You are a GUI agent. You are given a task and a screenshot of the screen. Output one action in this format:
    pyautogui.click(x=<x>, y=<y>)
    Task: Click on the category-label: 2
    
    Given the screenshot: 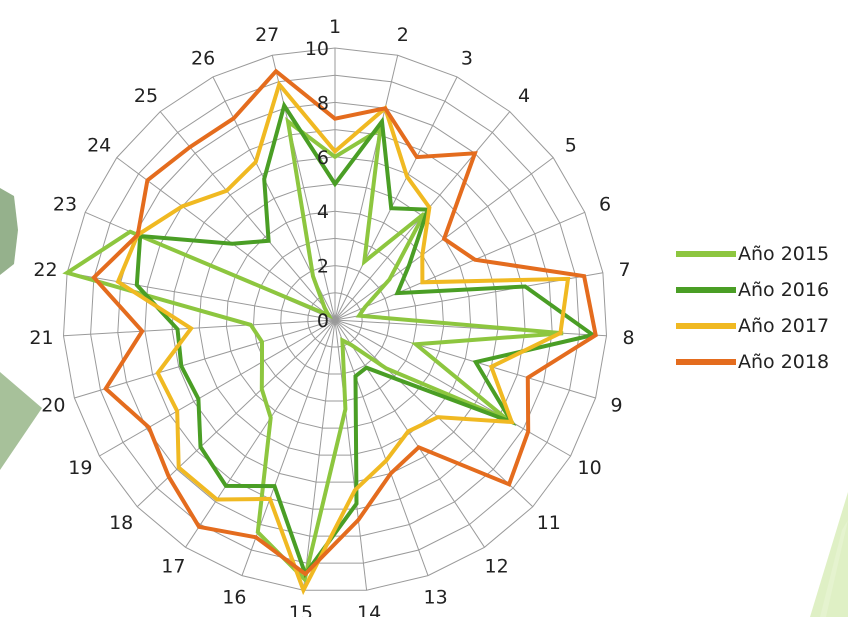 What is the action you would take?
    pyautogui.click(x=403, y=35)
    